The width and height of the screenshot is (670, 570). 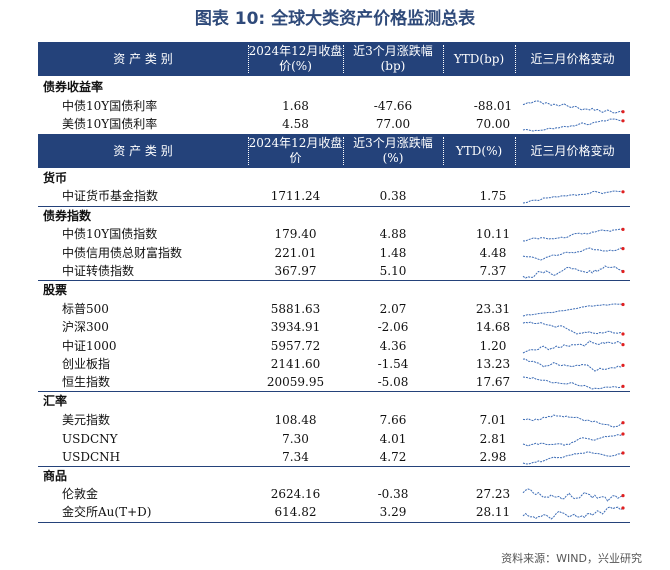 I want to click on close-value: 179.40, so click(x=295, y=234).